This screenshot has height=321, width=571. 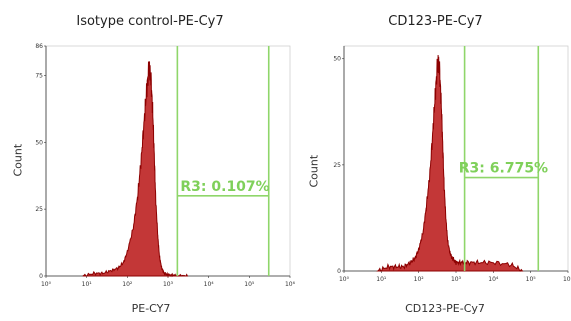 What do you see at coordinates (151, 308) in the screenshot?
I see `x-axis-label: PE-CY7` at bounding box center [151, 308].